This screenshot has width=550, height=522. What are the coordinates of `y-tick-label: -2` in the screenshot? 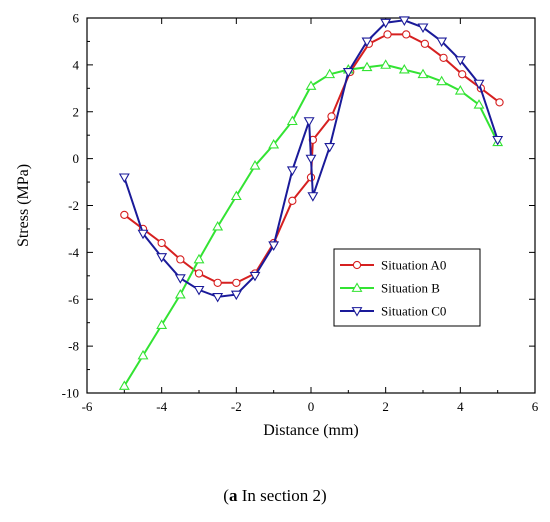 It's located at (73, 205).